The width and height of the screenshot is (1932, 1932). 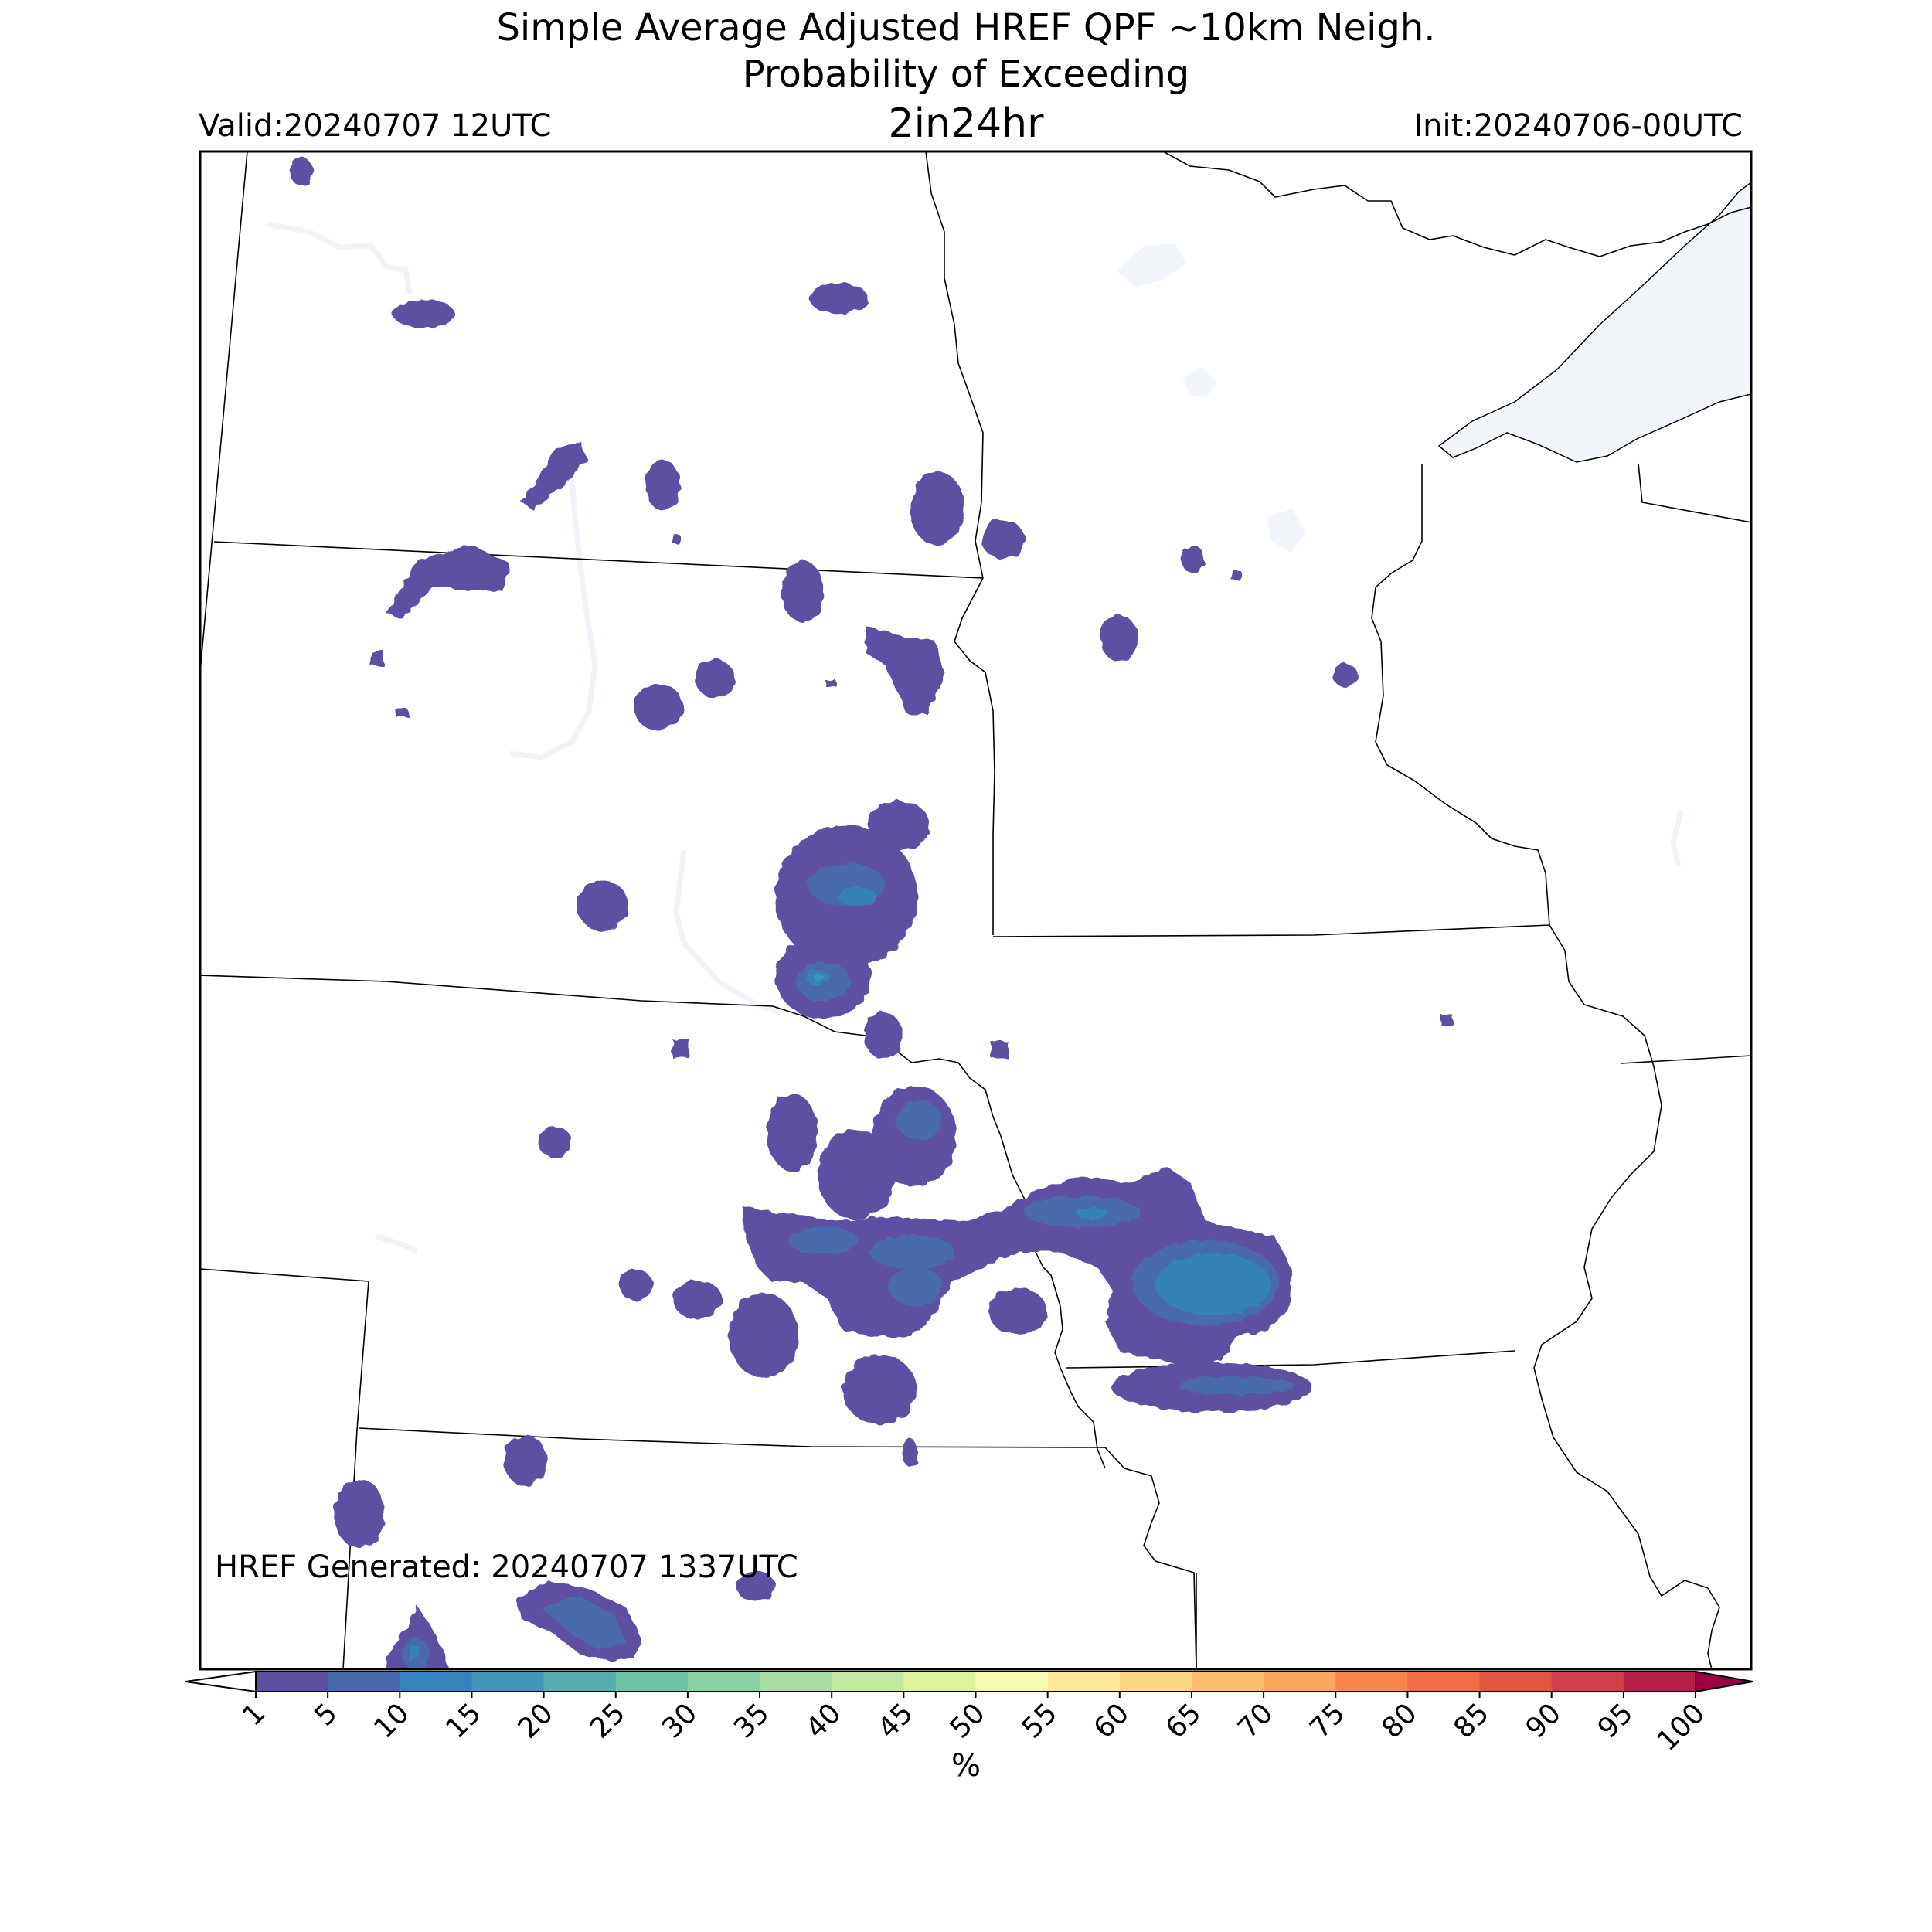 I want to click on init-time-label: Init:20240706-00UTC, so click(x=1578, y=126).